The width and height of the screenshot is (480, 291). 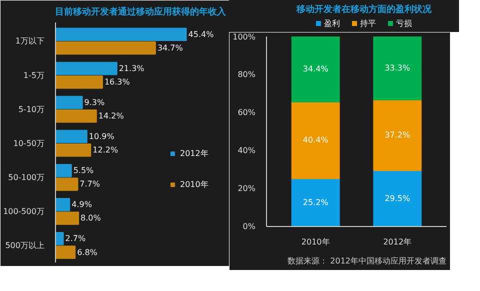 I want to click on data-label: 2.7%, so click(x=75, y=239).